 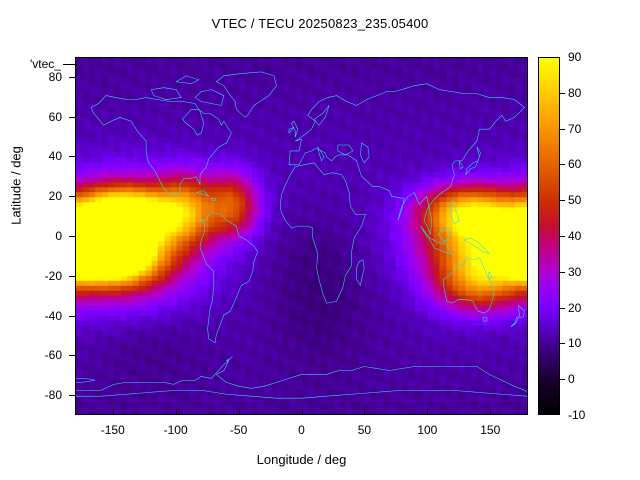 What do you see at coordinates (571, 379) in the screenshot?
I see `colorbar-tick-label: 0` at bounding box center [571, 379].